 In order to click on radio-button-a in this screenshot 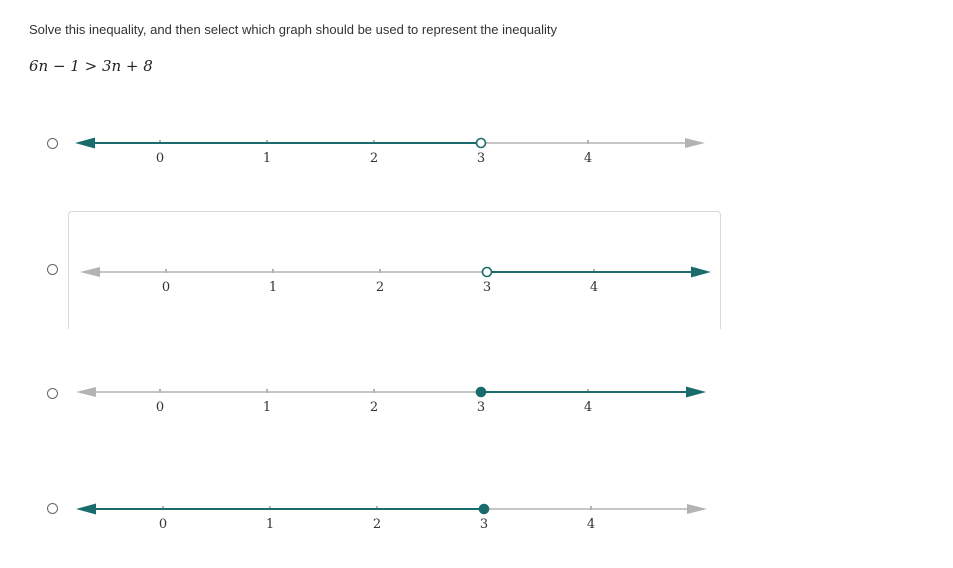, I will do `click(52, 143)`.